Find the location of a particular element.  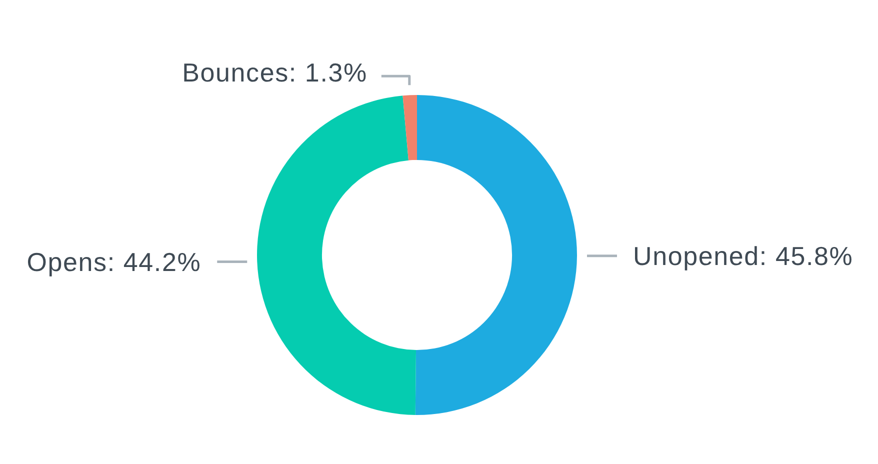

slice-label: Opens: 44.2% is located at coordinates (114, 261).